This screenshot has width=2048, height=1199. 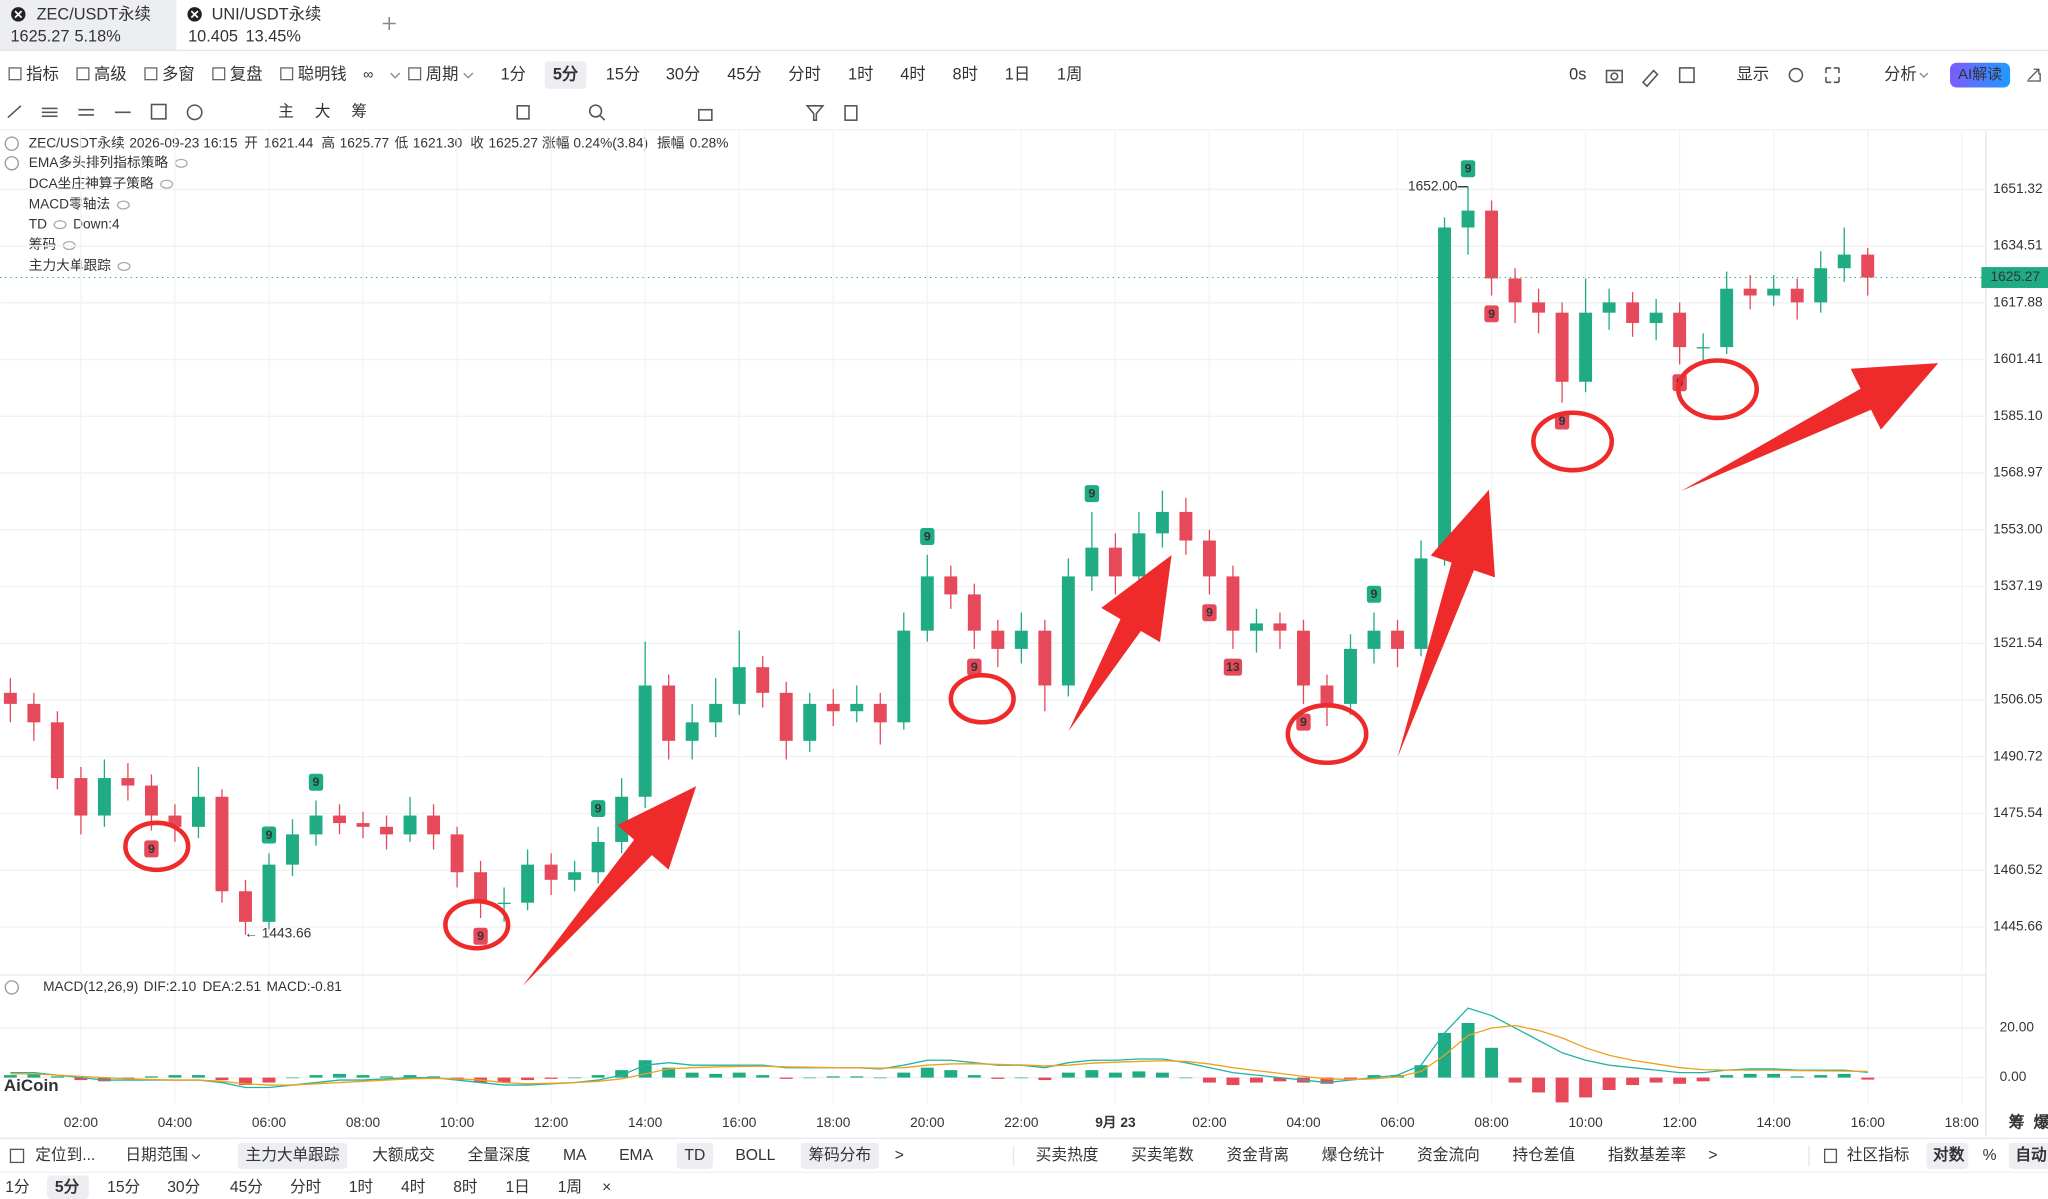 I want to click on y-tick-label: 1651.32, so click(x=2018, y=188).